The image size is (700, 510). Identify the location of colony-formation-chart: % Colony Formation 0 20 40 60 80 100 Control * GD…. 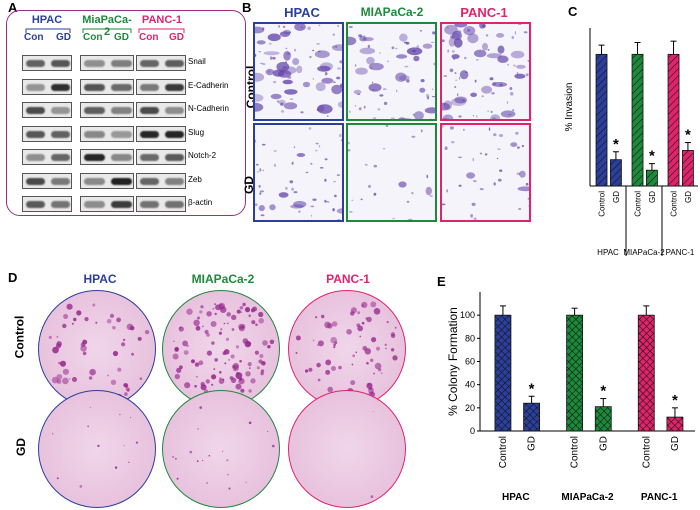
(570, 397).